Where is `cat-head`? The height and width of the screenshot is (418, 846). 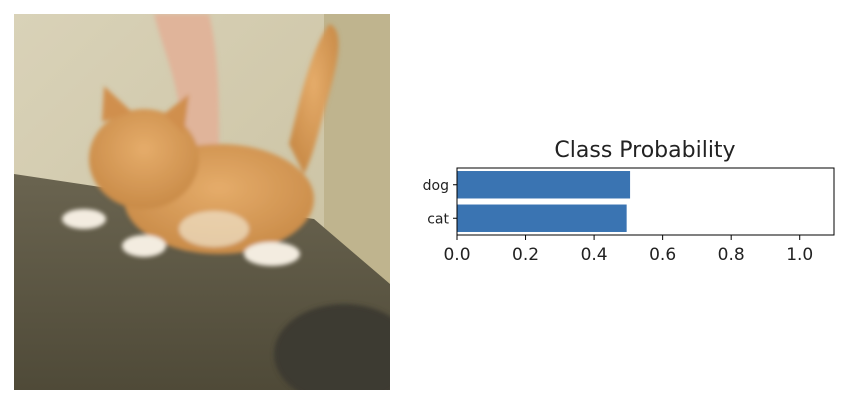
cat-head is located at coordinates (144, 159).